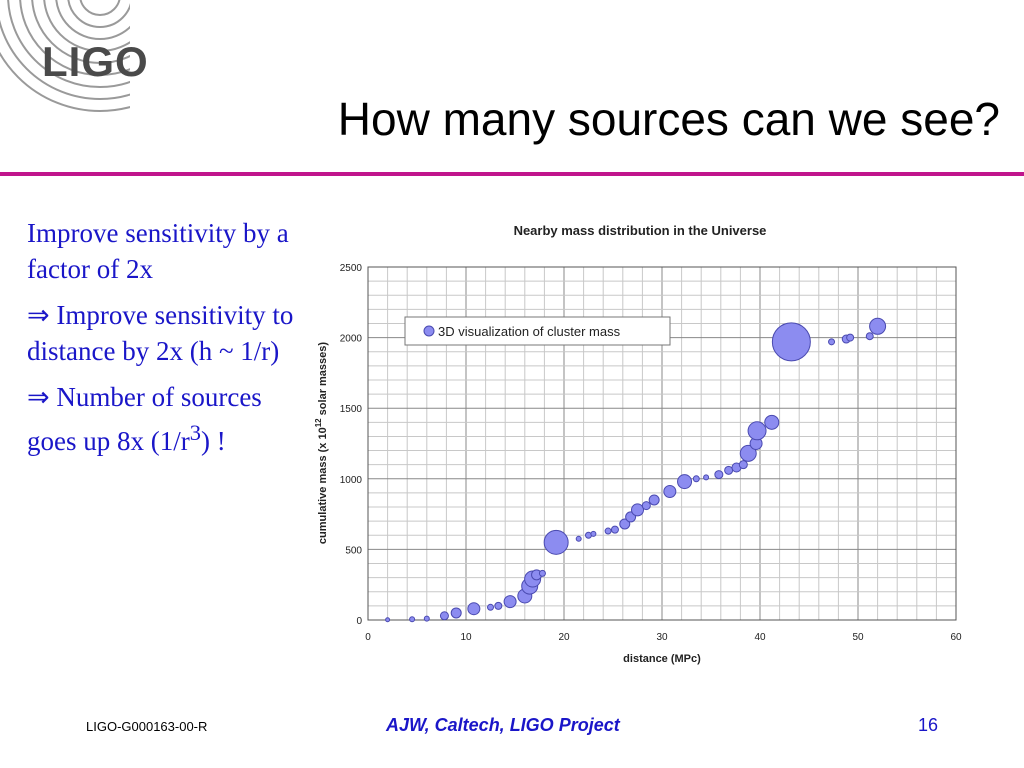 The width and height of the screenshot is (1024, 768). What do you see at coordinates (158, 251) in the screenshot?
I see `bullet-1-text: Improve sensitivity by a factor of 2x` at bounding box center [158, 251].